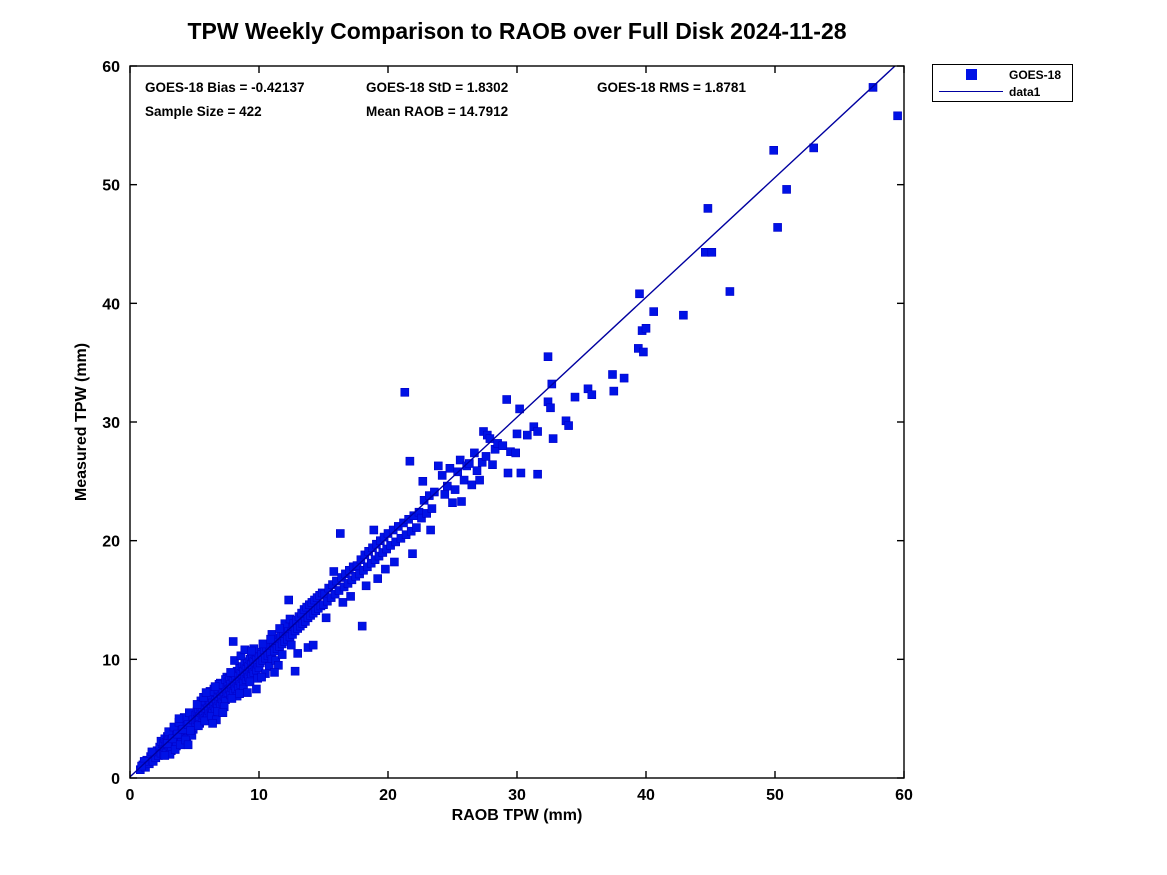 The image size is (1167, 875). I want to click on legend-box: GOES-18 data1, so click(1002, 83).